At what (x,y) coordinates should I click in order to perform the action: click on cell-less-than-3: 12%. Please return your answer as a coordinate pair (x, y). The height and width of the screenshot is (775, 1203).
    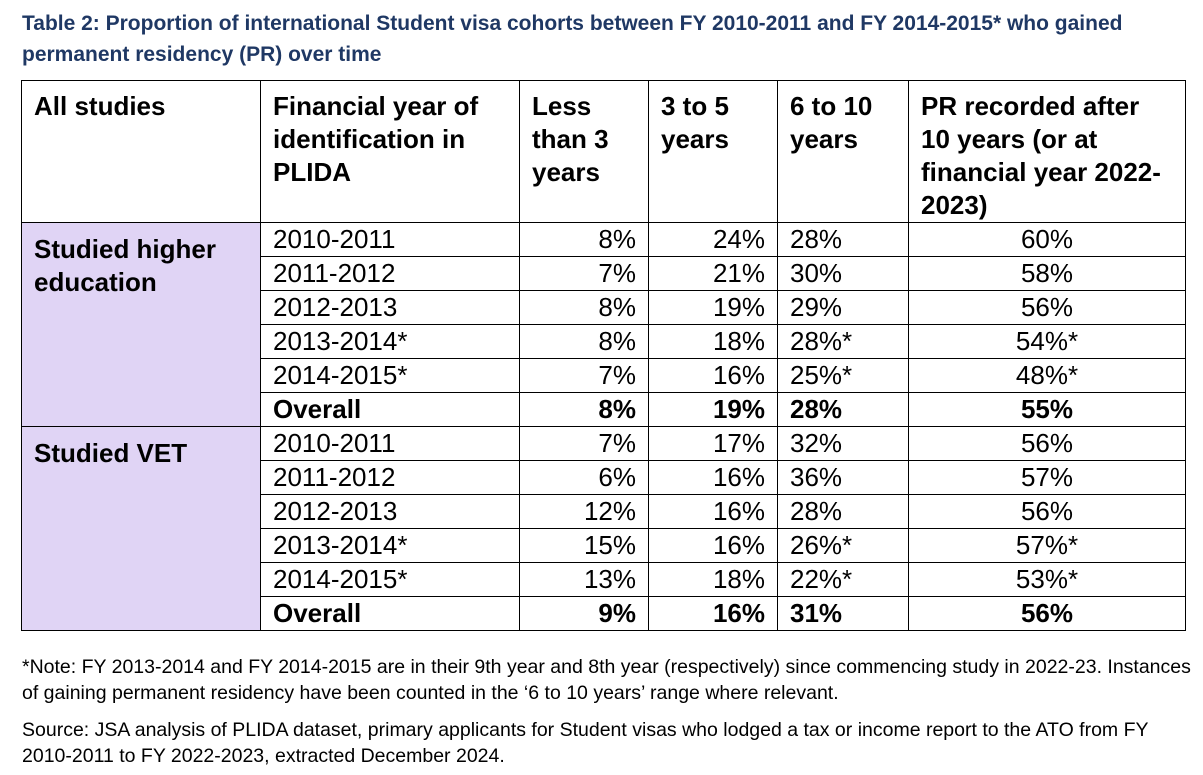
    Looking at the image, I should click on (584, 511).